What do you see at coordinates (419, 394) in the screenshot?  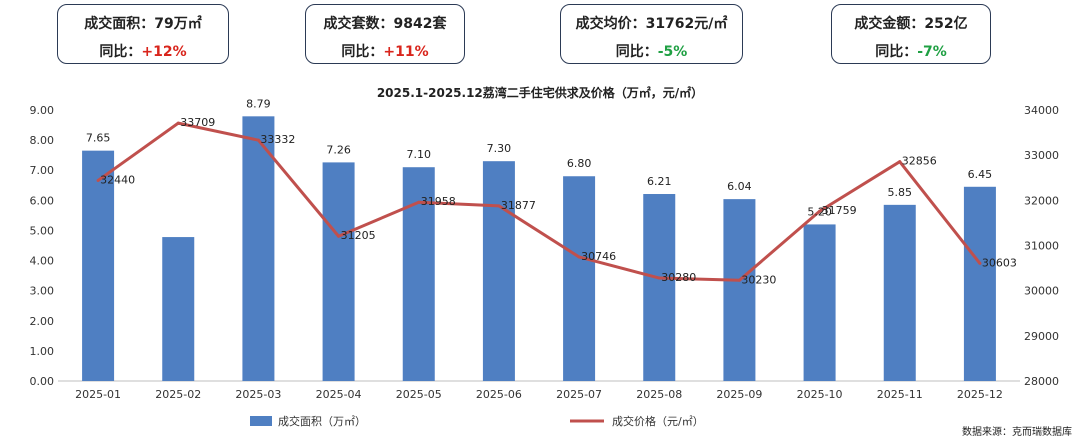 I see `x-tick-label: 2025-05` at bounding box center [419, 394].